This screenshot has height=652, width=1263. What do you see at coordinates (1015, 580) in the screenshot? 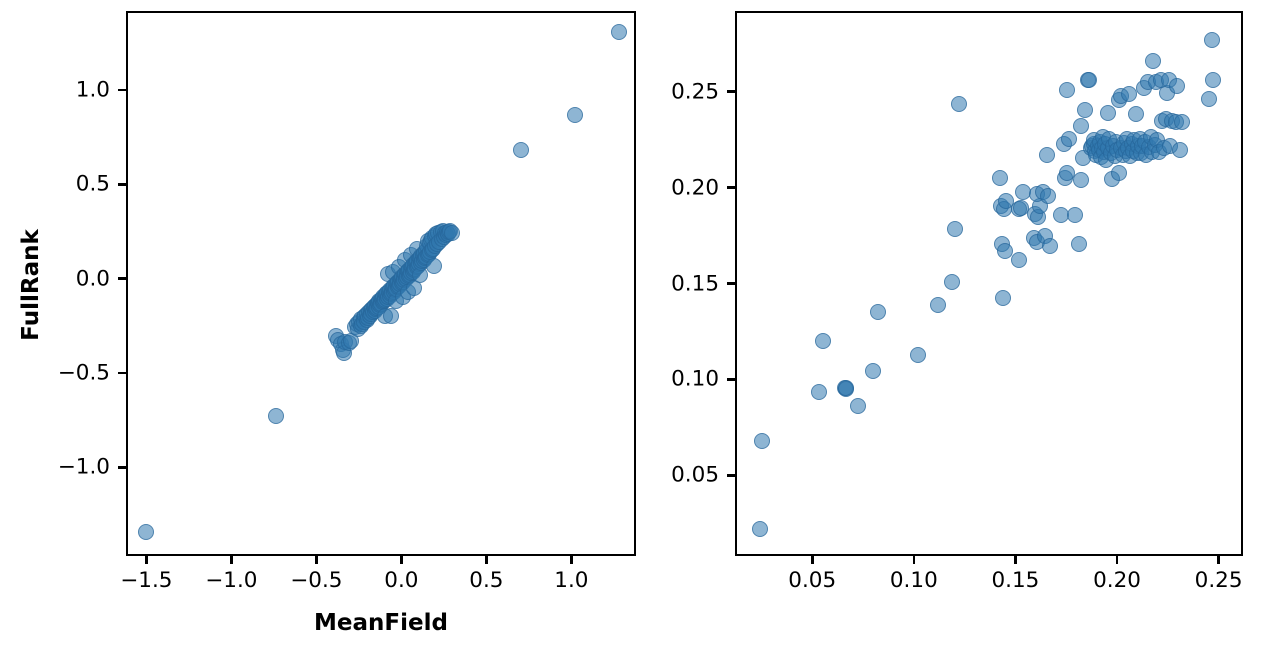
I see `xaxis-tick-label: 0.15` at bounding box center [1015, 580].